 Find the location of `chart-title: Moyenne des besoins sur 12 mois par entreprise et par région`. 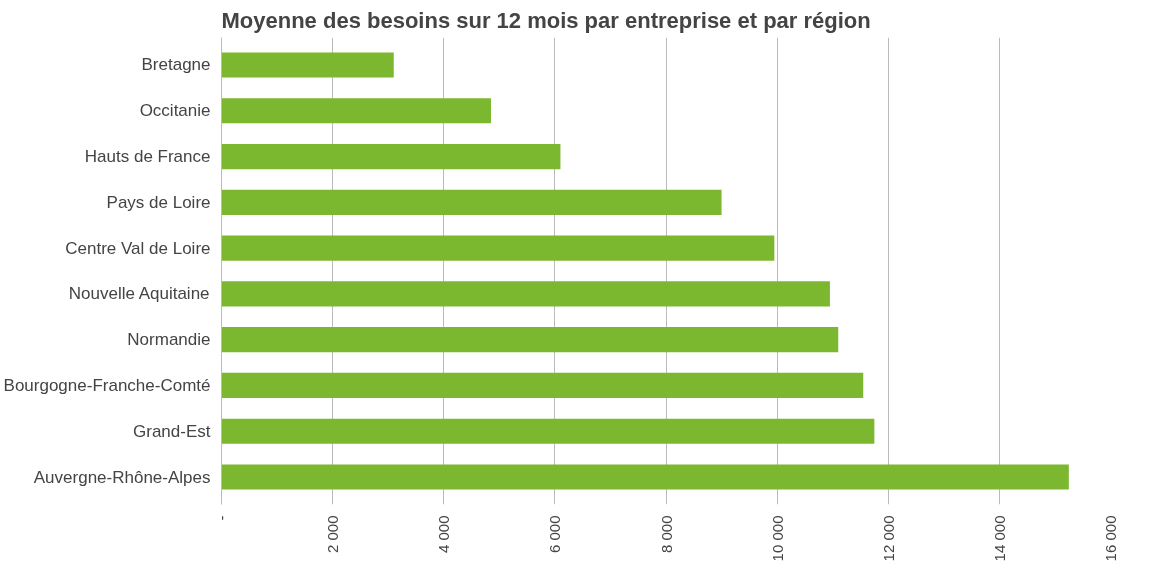

chart-title: Moyenne des besoins sur 12 mois par entreprise et par région is located at coordinates (546, 20).